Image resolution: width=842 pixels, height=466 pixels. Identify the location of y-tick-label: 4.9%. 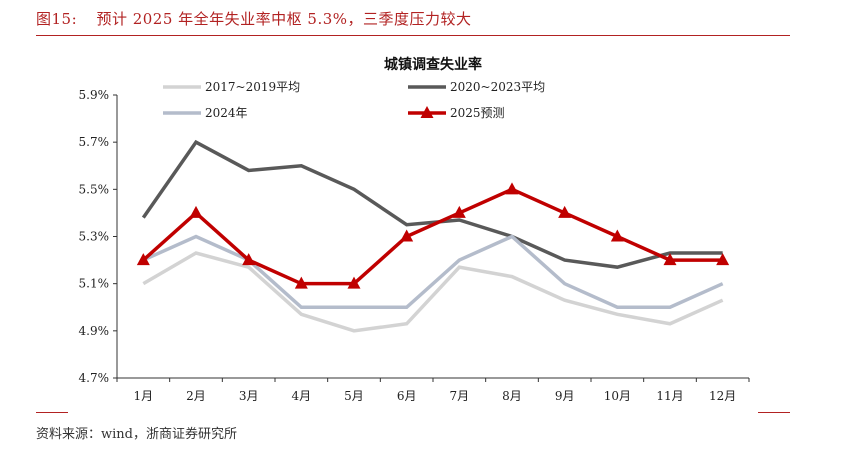
(94, 331).